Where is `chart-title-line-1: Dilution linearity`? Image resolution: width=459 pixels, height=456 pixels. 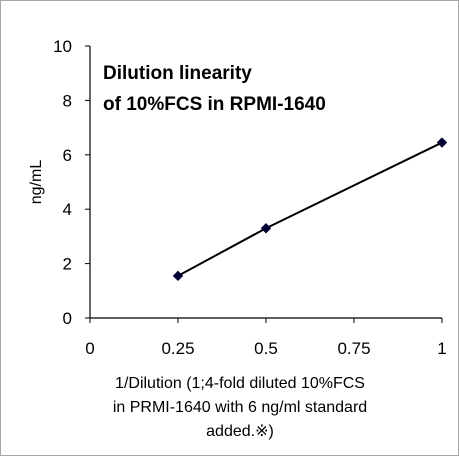 chart-title-line-1: Dilution linearity is located at coordinates (177, 73).